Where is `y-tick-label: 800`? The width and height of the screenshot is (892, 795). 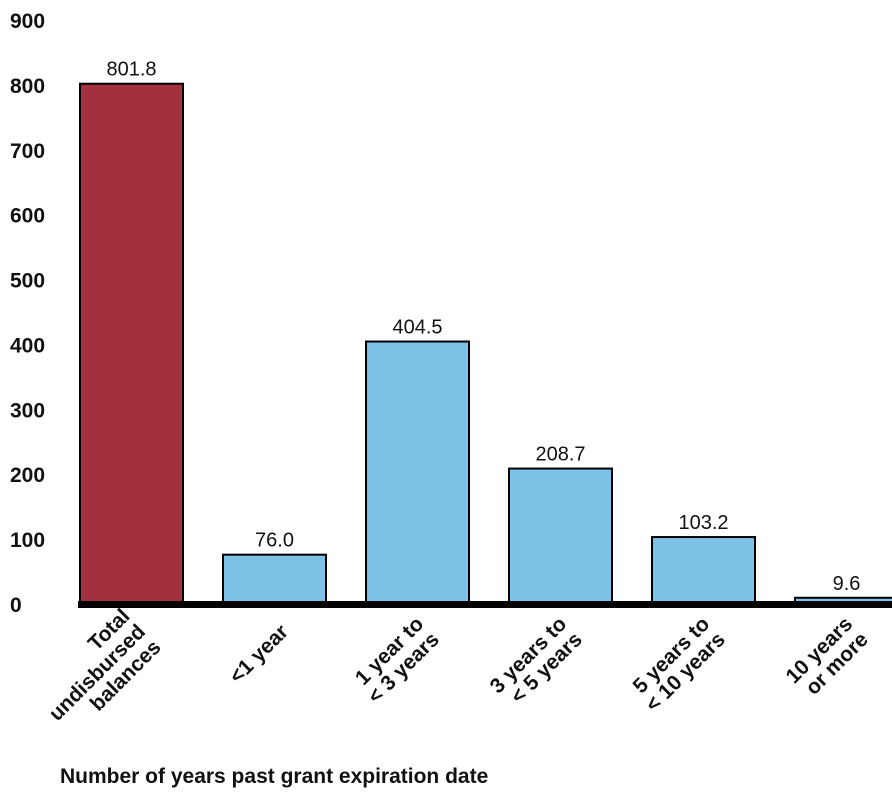
y-tick-label: 800 is located at coordinates (27, 86).